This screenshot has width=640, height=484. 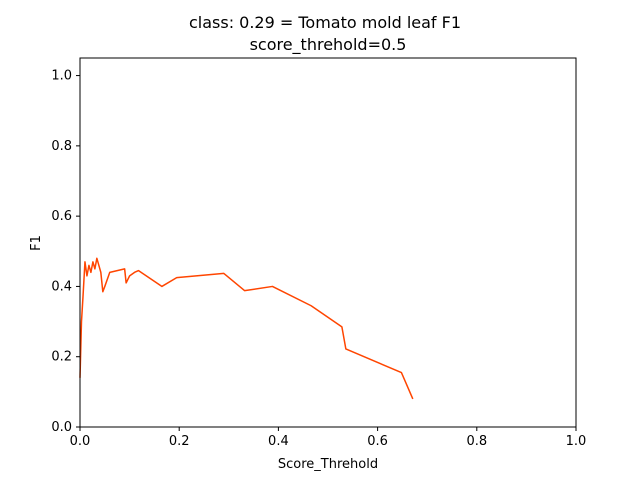 What do you see at coordinates (377, 441) in the screenshot?
I see `x-tick-label: 0.6` at bounding box center [377, 441].